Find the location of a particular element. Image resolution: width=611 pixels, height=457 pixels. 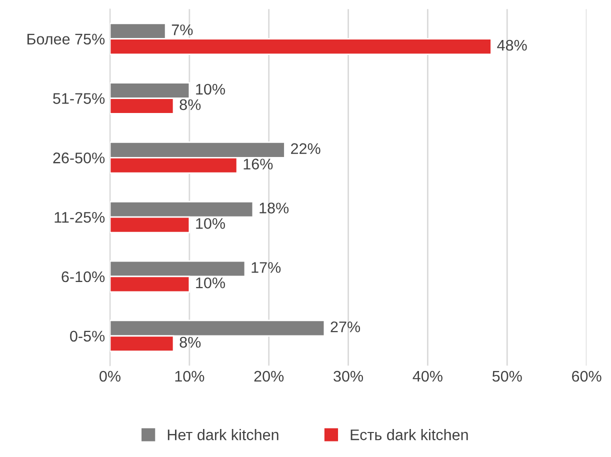

data-label: 27% is located at coordinates (345, 326).